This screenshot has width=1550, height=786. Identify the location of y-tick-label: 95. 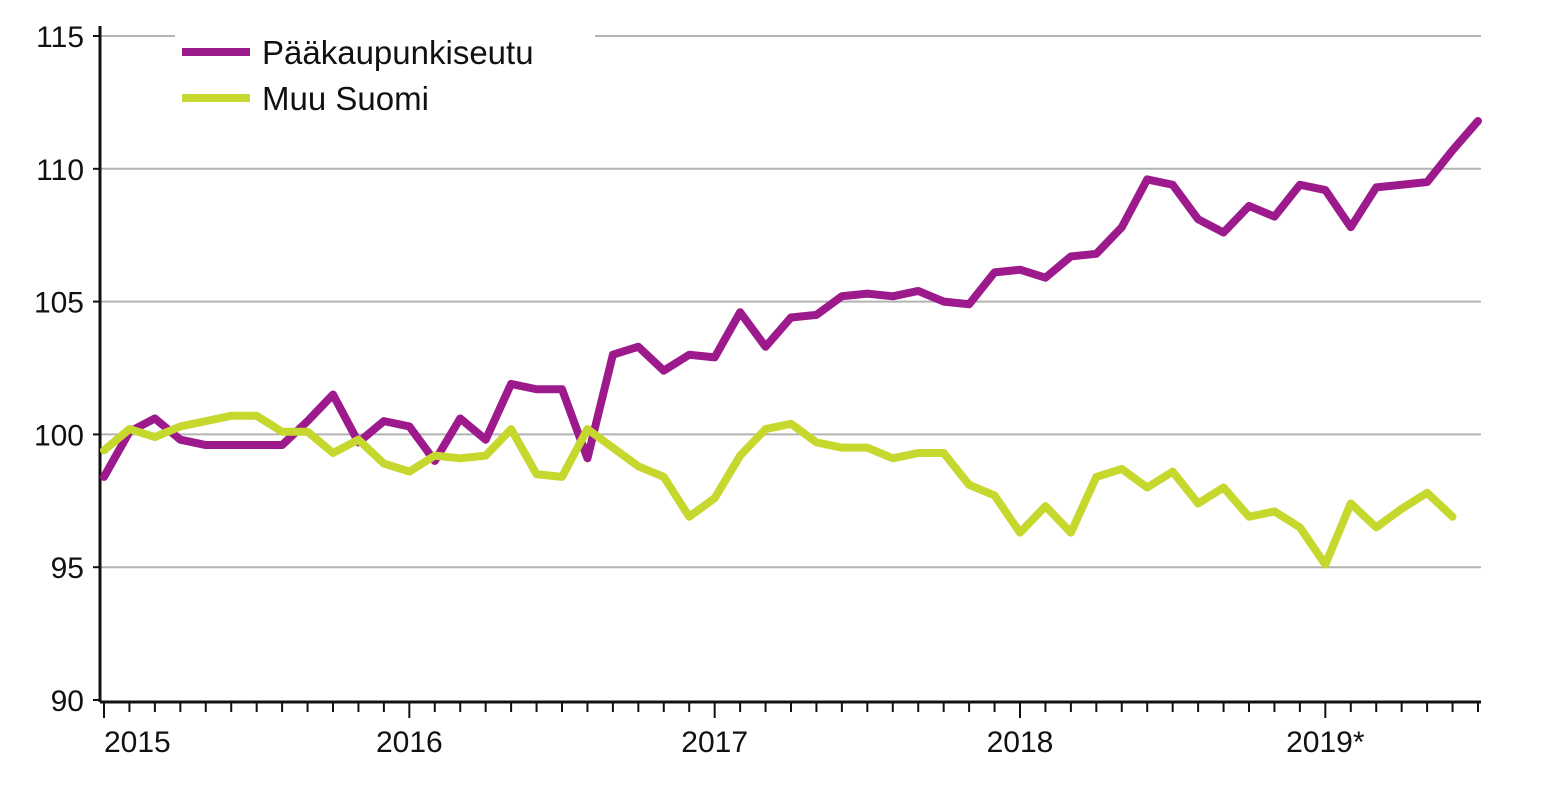
(67, 568).